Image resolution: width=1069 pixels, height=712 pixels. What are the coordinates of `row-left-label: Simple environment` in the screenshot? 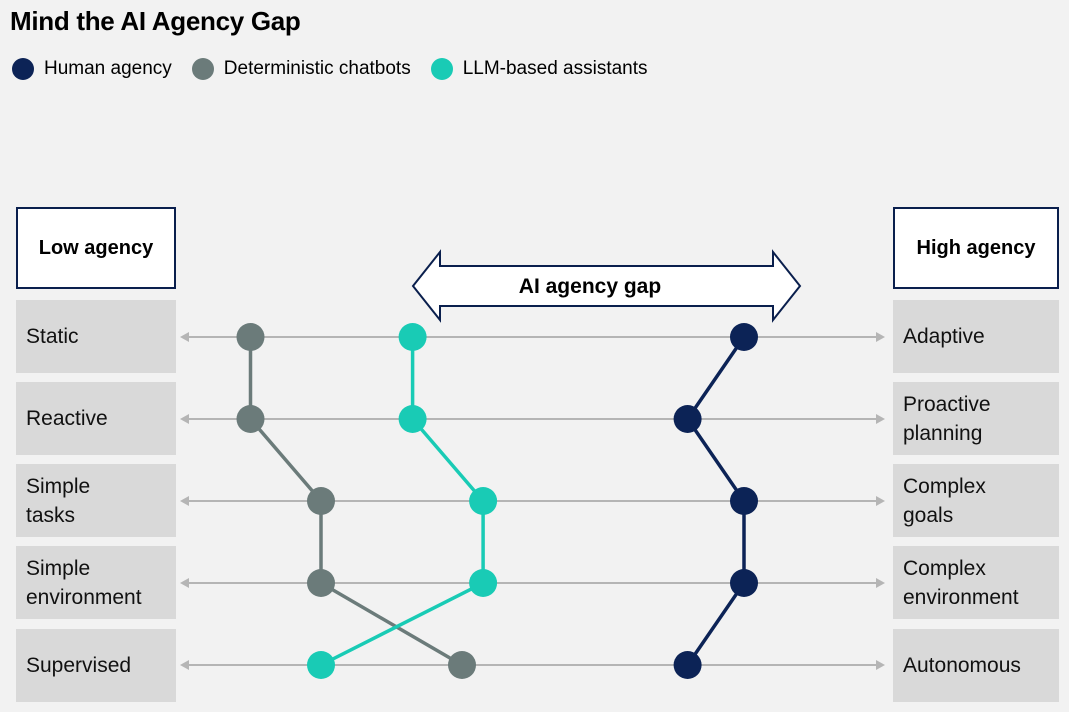 It's located at (96, 582).